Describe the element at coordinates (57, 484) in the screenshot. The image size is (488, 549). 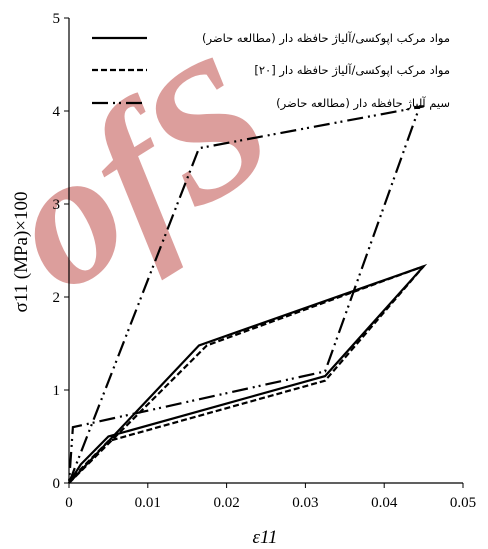
I see `y-tick-label: 0` at that location.